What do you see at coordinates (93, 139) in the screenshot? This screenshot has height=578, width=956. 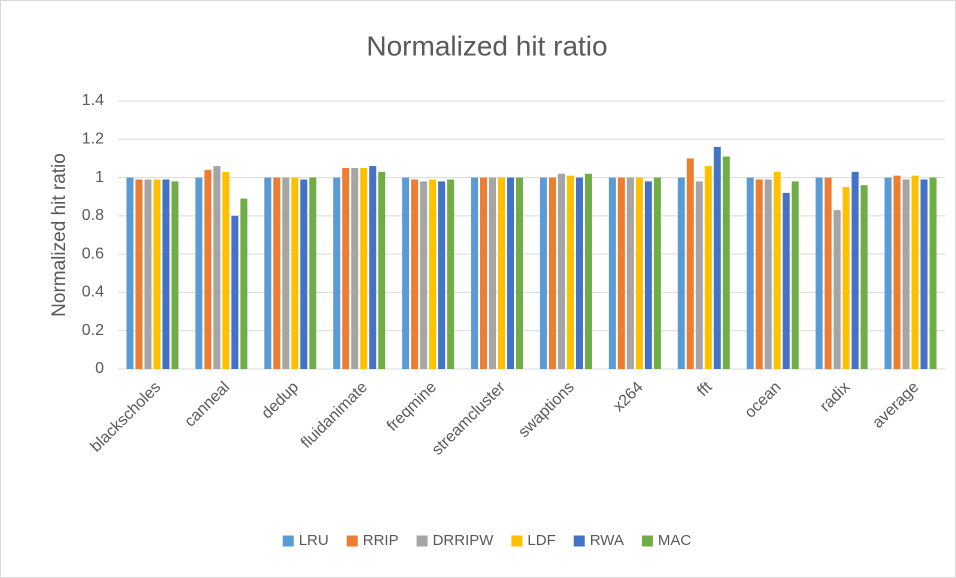 I see `y-tick-label: 1.2` at bounding box center [93, 139].